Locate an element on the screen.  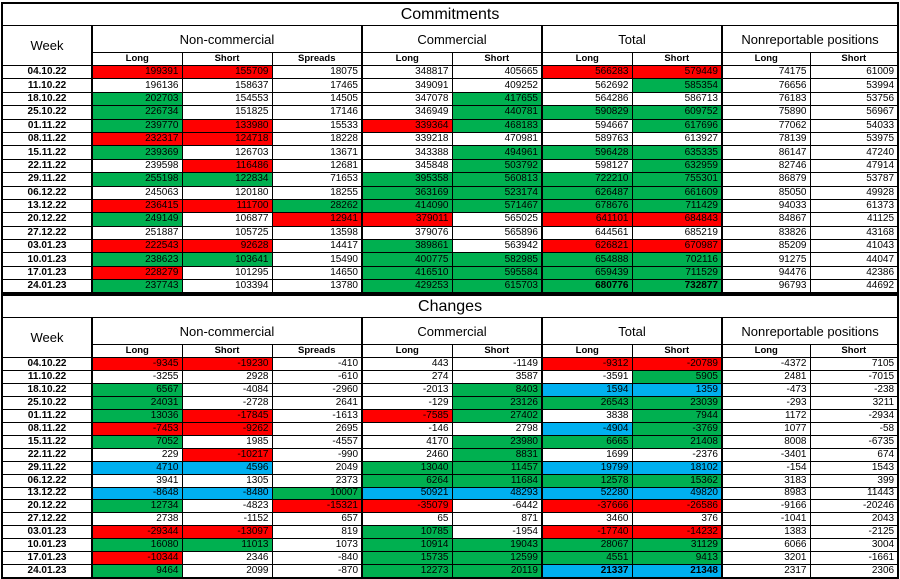
value-cell: 47914 is located at coordinates (854, 166).